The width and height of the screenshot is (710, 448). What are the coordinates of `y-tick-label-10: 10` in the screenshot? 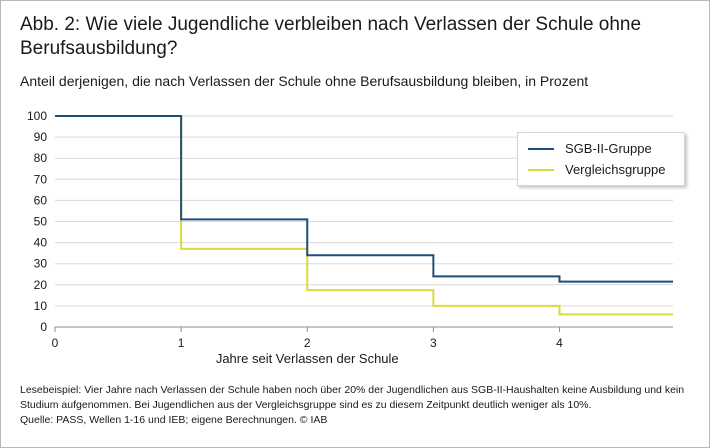 It's located at (41, 306).